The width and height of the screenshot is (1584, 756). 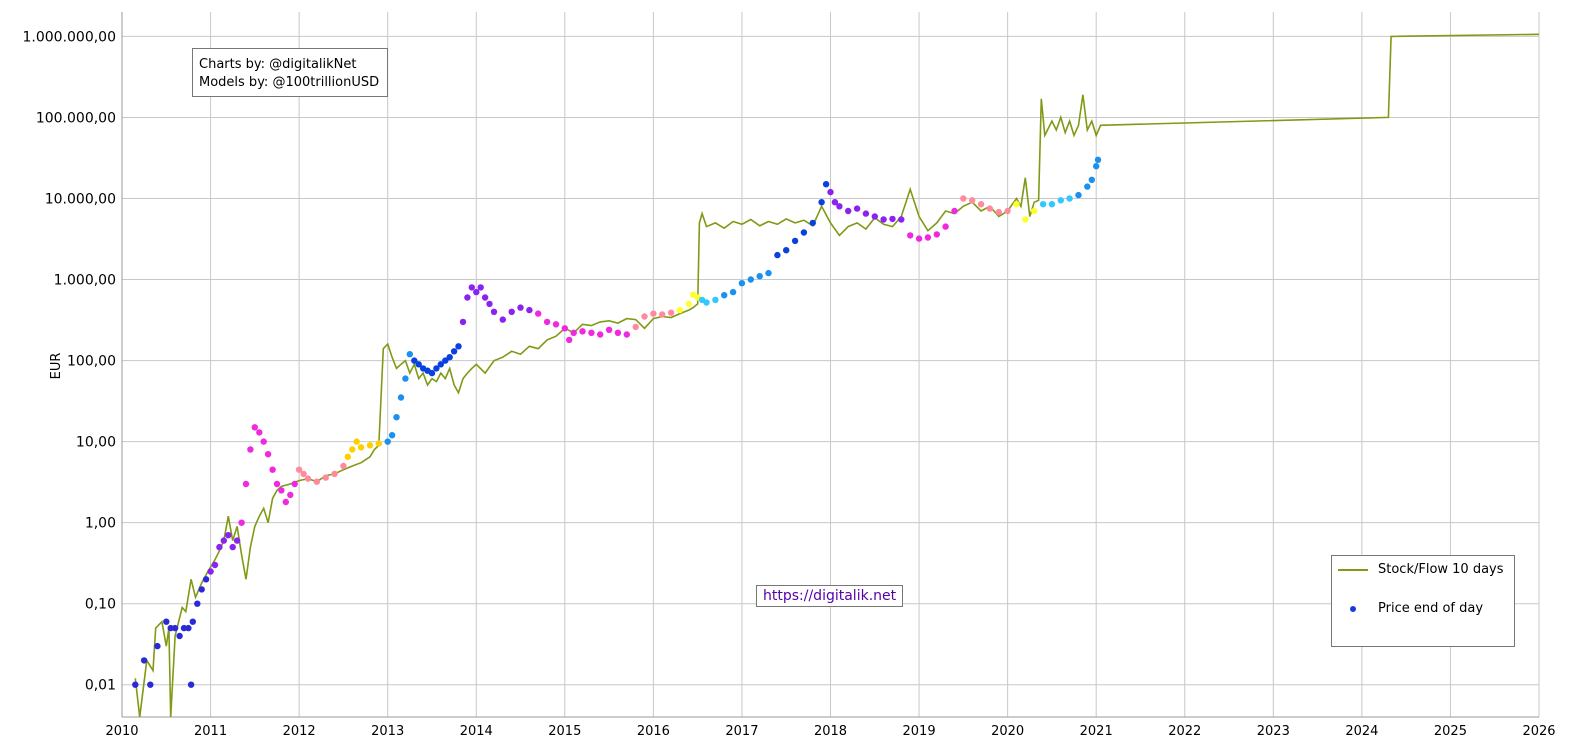 I want to click on legend-item-stock-flow: Stock/Flow 10 days, so click(x=1421, y=569).